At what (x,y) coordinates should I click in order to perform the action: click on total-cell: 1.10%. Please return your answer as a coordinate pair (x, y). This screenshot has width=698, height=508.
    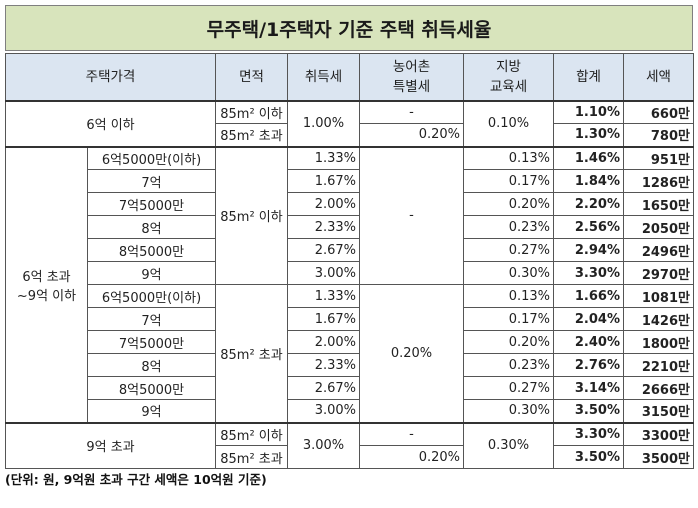
    Looking at the image, I should click on (588, 111).